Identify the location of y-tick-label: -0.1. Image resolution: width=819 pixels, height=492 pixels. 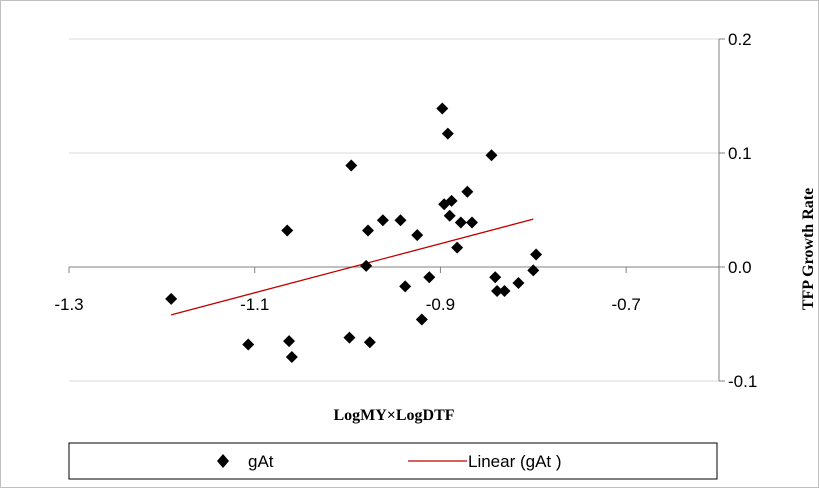
(742, 381).